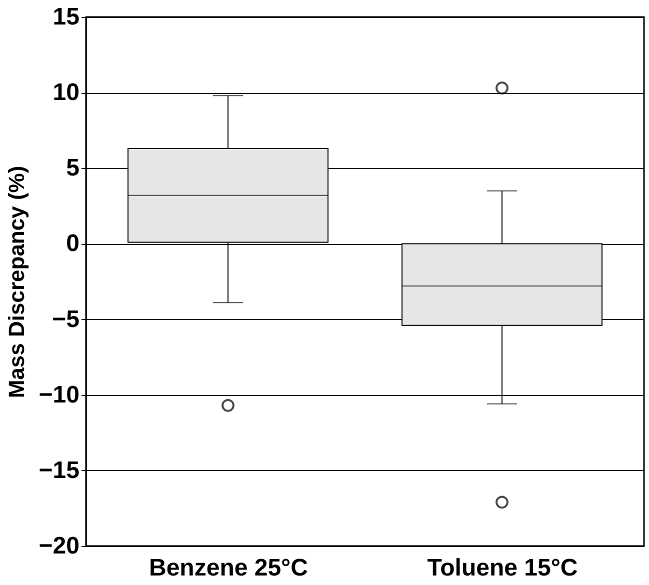 This screenshot has width=649, height=585. Describe the element at coordinates (59, 470) in the screenshot. I see `y-tick-label: −15` at that location.